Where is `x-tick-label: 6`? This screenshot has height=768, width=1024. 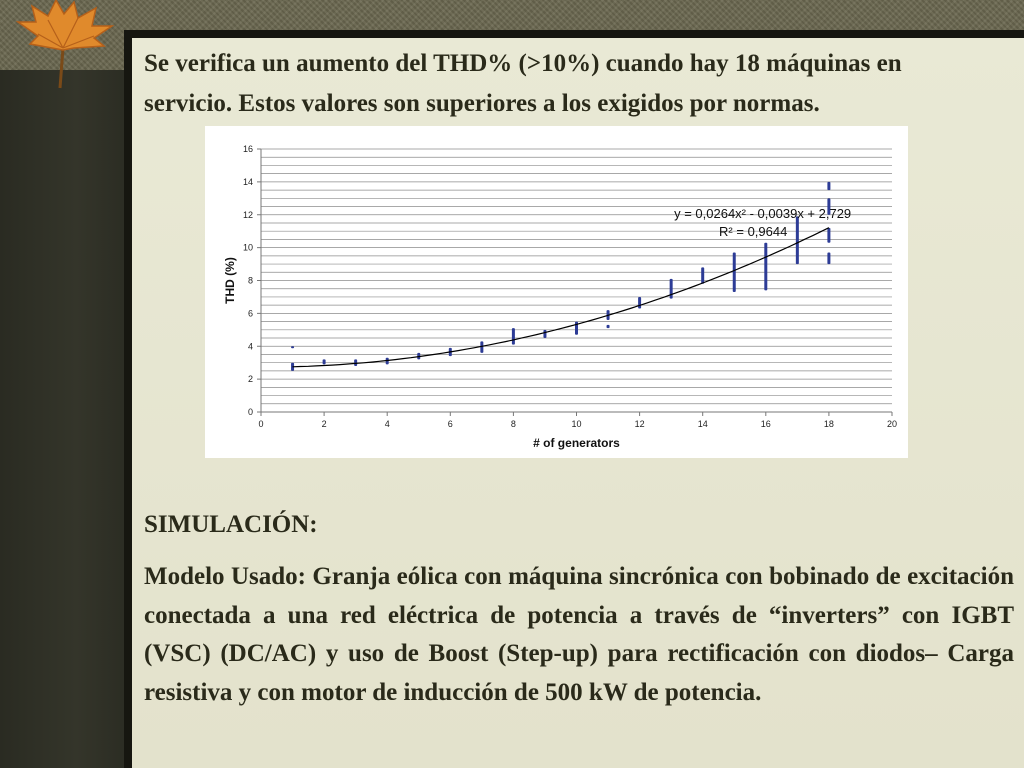 x-tick-label: 6 is located at coordinates (450, 424).